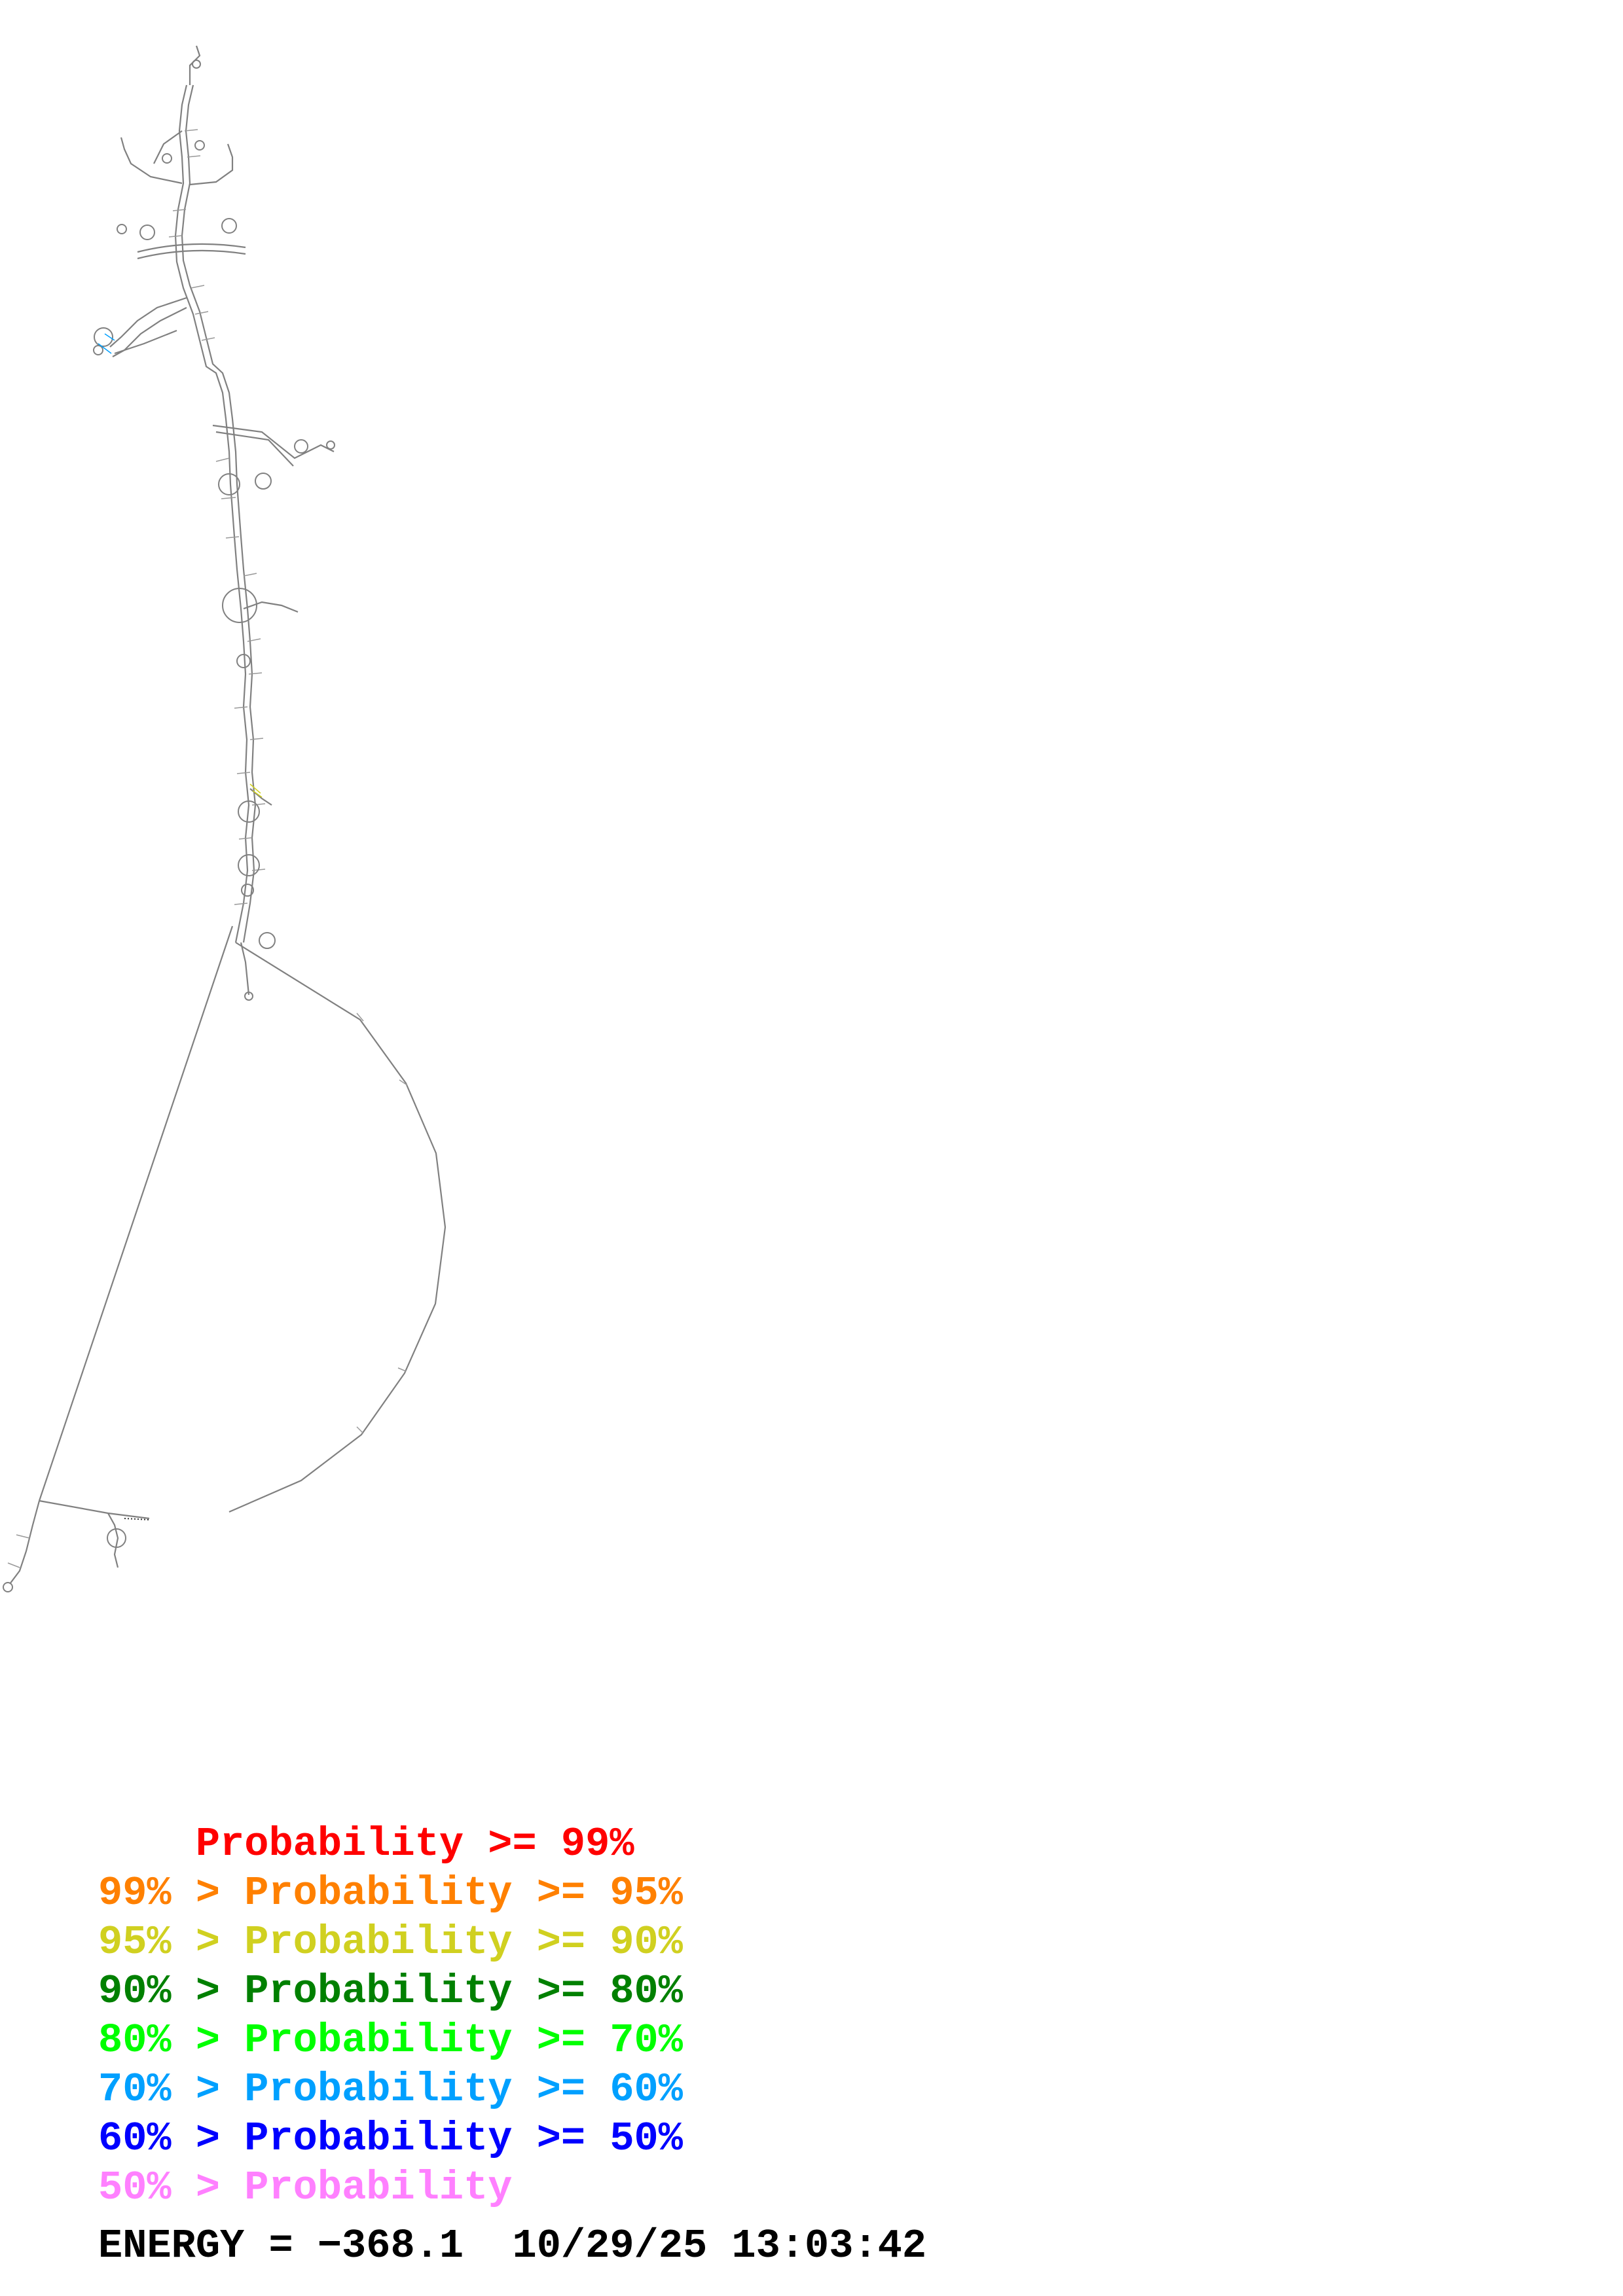 This screenshot has height=2296, width=1623. Describe the element at coordinates (171, 1942) in the screenshot. I see `legend-threshold: 95% >` at that location.